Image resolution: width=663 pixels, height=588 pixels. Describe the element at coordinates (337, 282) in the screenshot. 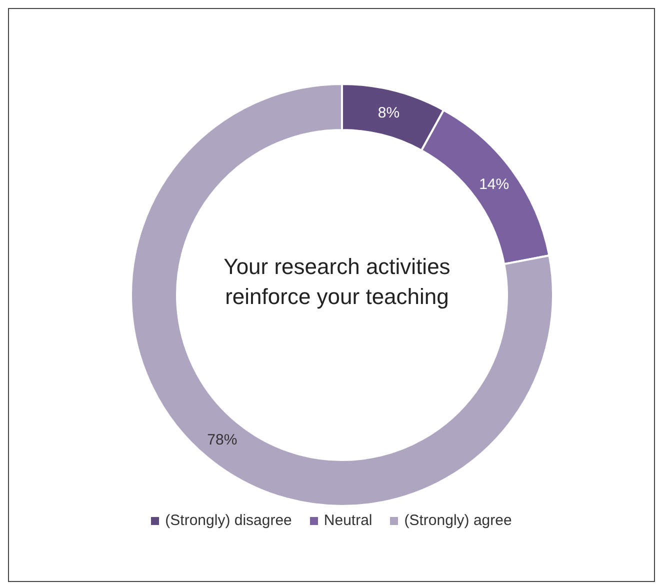

I see `text: Your research activities reinforce your teaching` at that location.